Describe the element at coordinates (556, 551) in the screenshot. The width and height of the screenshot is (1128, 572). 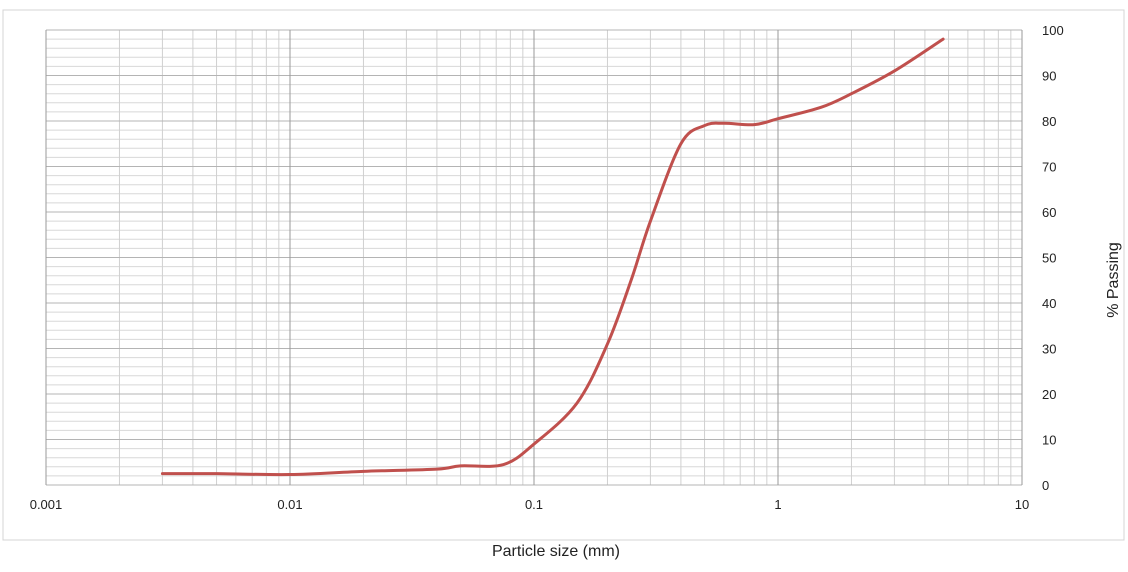
I see `x-axis-title: Particle size (mm)` at that location.